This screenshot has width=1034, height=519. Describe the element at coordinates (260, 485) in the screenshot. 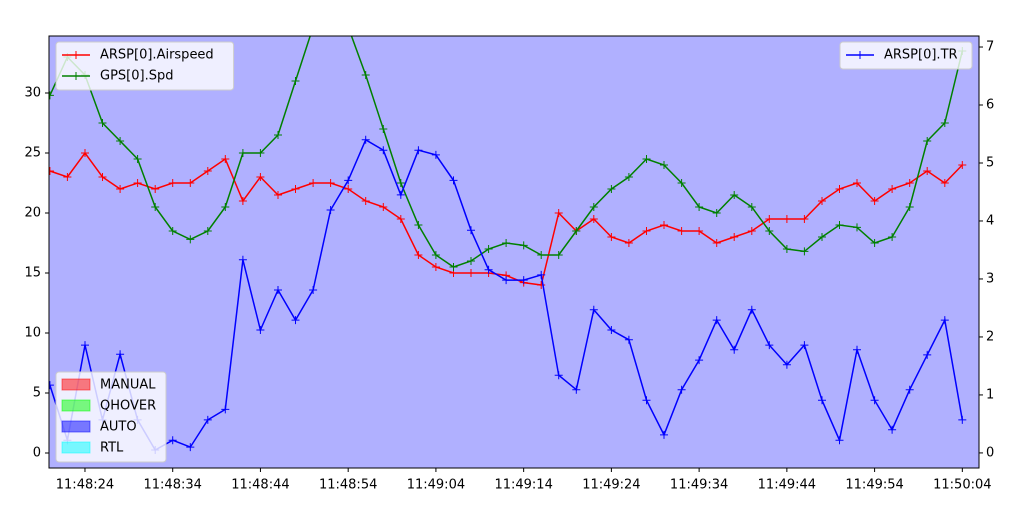

I see `x-tick-label: 11:48:44` at that location.